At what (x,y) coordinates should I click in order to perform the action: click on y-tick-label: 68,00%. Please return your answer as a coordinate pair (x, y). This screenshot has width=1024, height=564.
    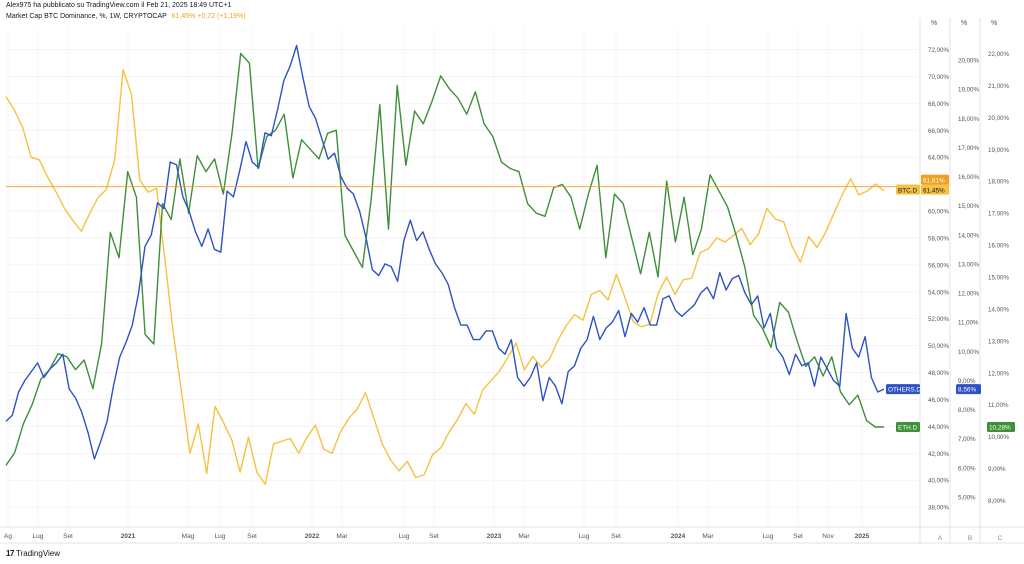
    Looking at the image, I should click on (938, 104).